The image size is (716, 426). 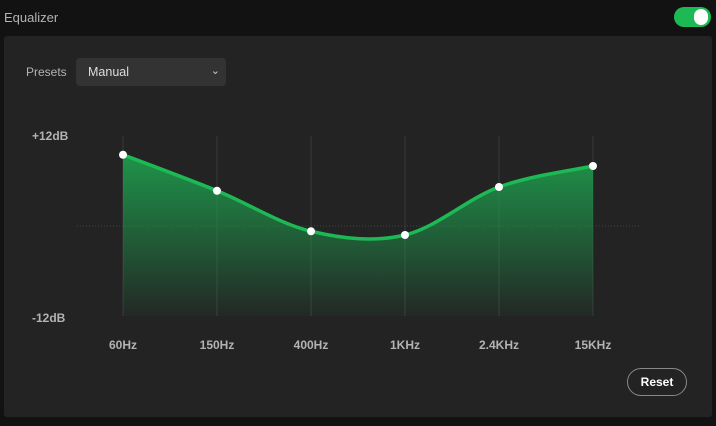 I want to click on xtick-label: 1KHz, so click(x=405, y=345).